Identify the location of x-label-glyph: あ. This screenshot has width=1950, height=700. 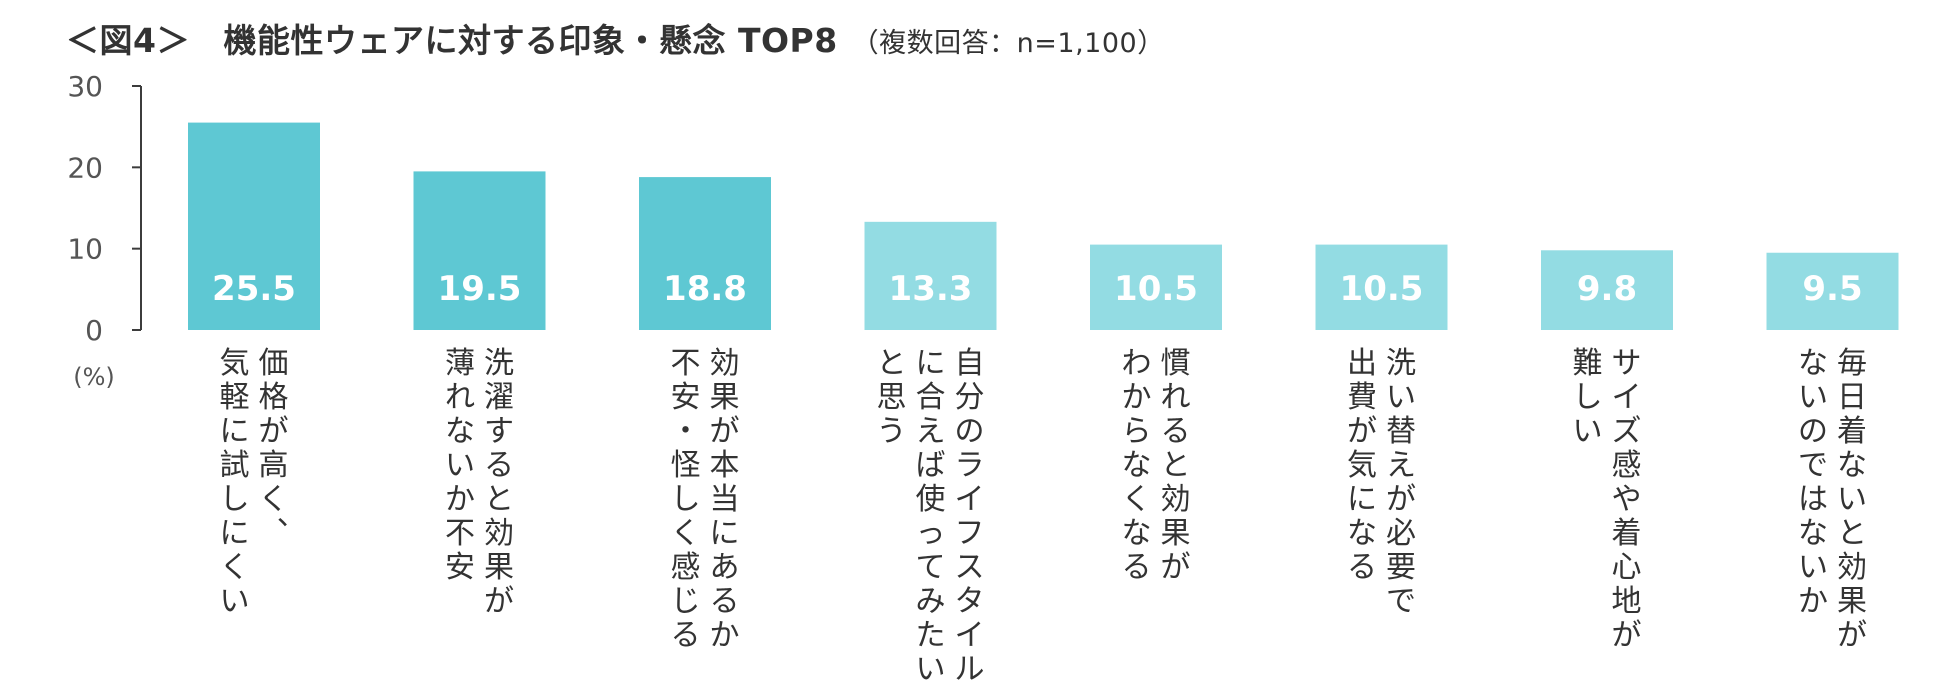
(725, 567).